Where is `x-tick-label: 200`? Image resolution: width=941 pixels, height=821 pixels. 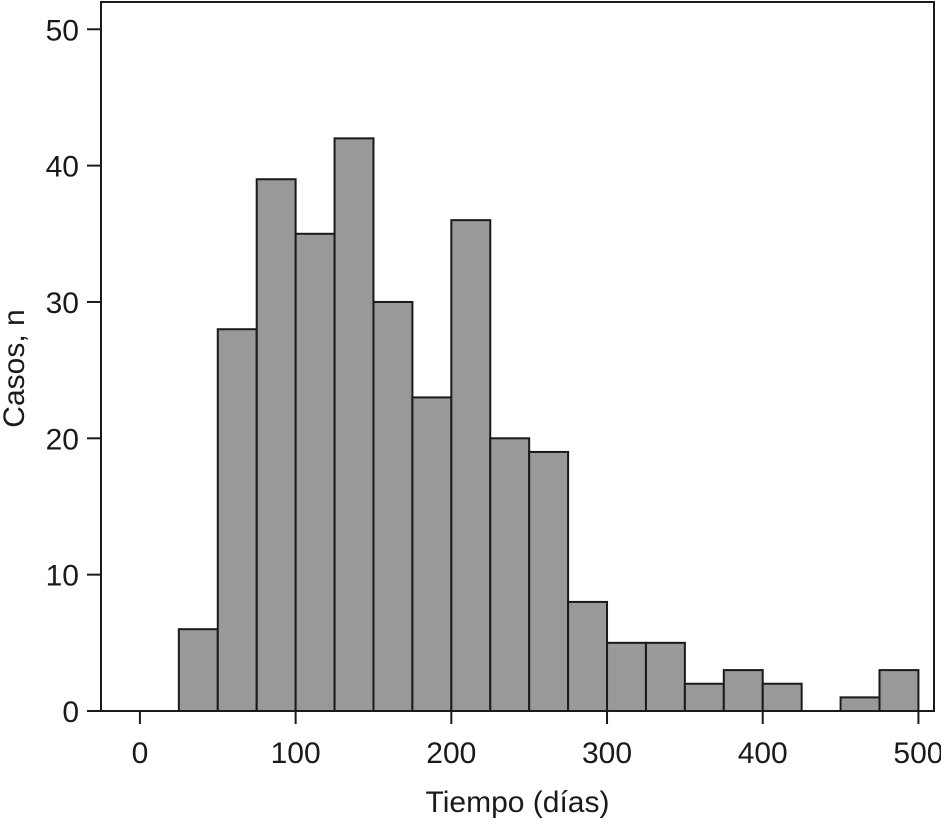
x-tick-label: 200 is located at coordinates (451, 753).